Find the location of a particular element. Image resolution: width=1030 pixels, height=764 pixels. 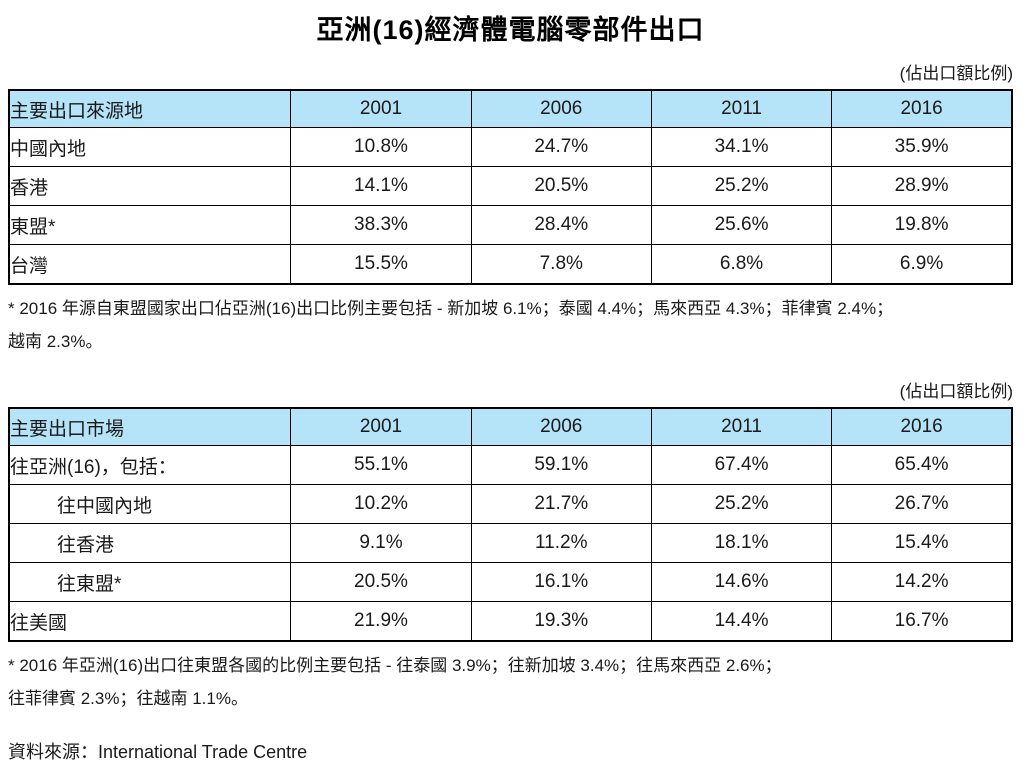

table-row-taiwan: 台灣 15.5% 7.8% 6.8% 6.9% is located at coordinates (510, 264).